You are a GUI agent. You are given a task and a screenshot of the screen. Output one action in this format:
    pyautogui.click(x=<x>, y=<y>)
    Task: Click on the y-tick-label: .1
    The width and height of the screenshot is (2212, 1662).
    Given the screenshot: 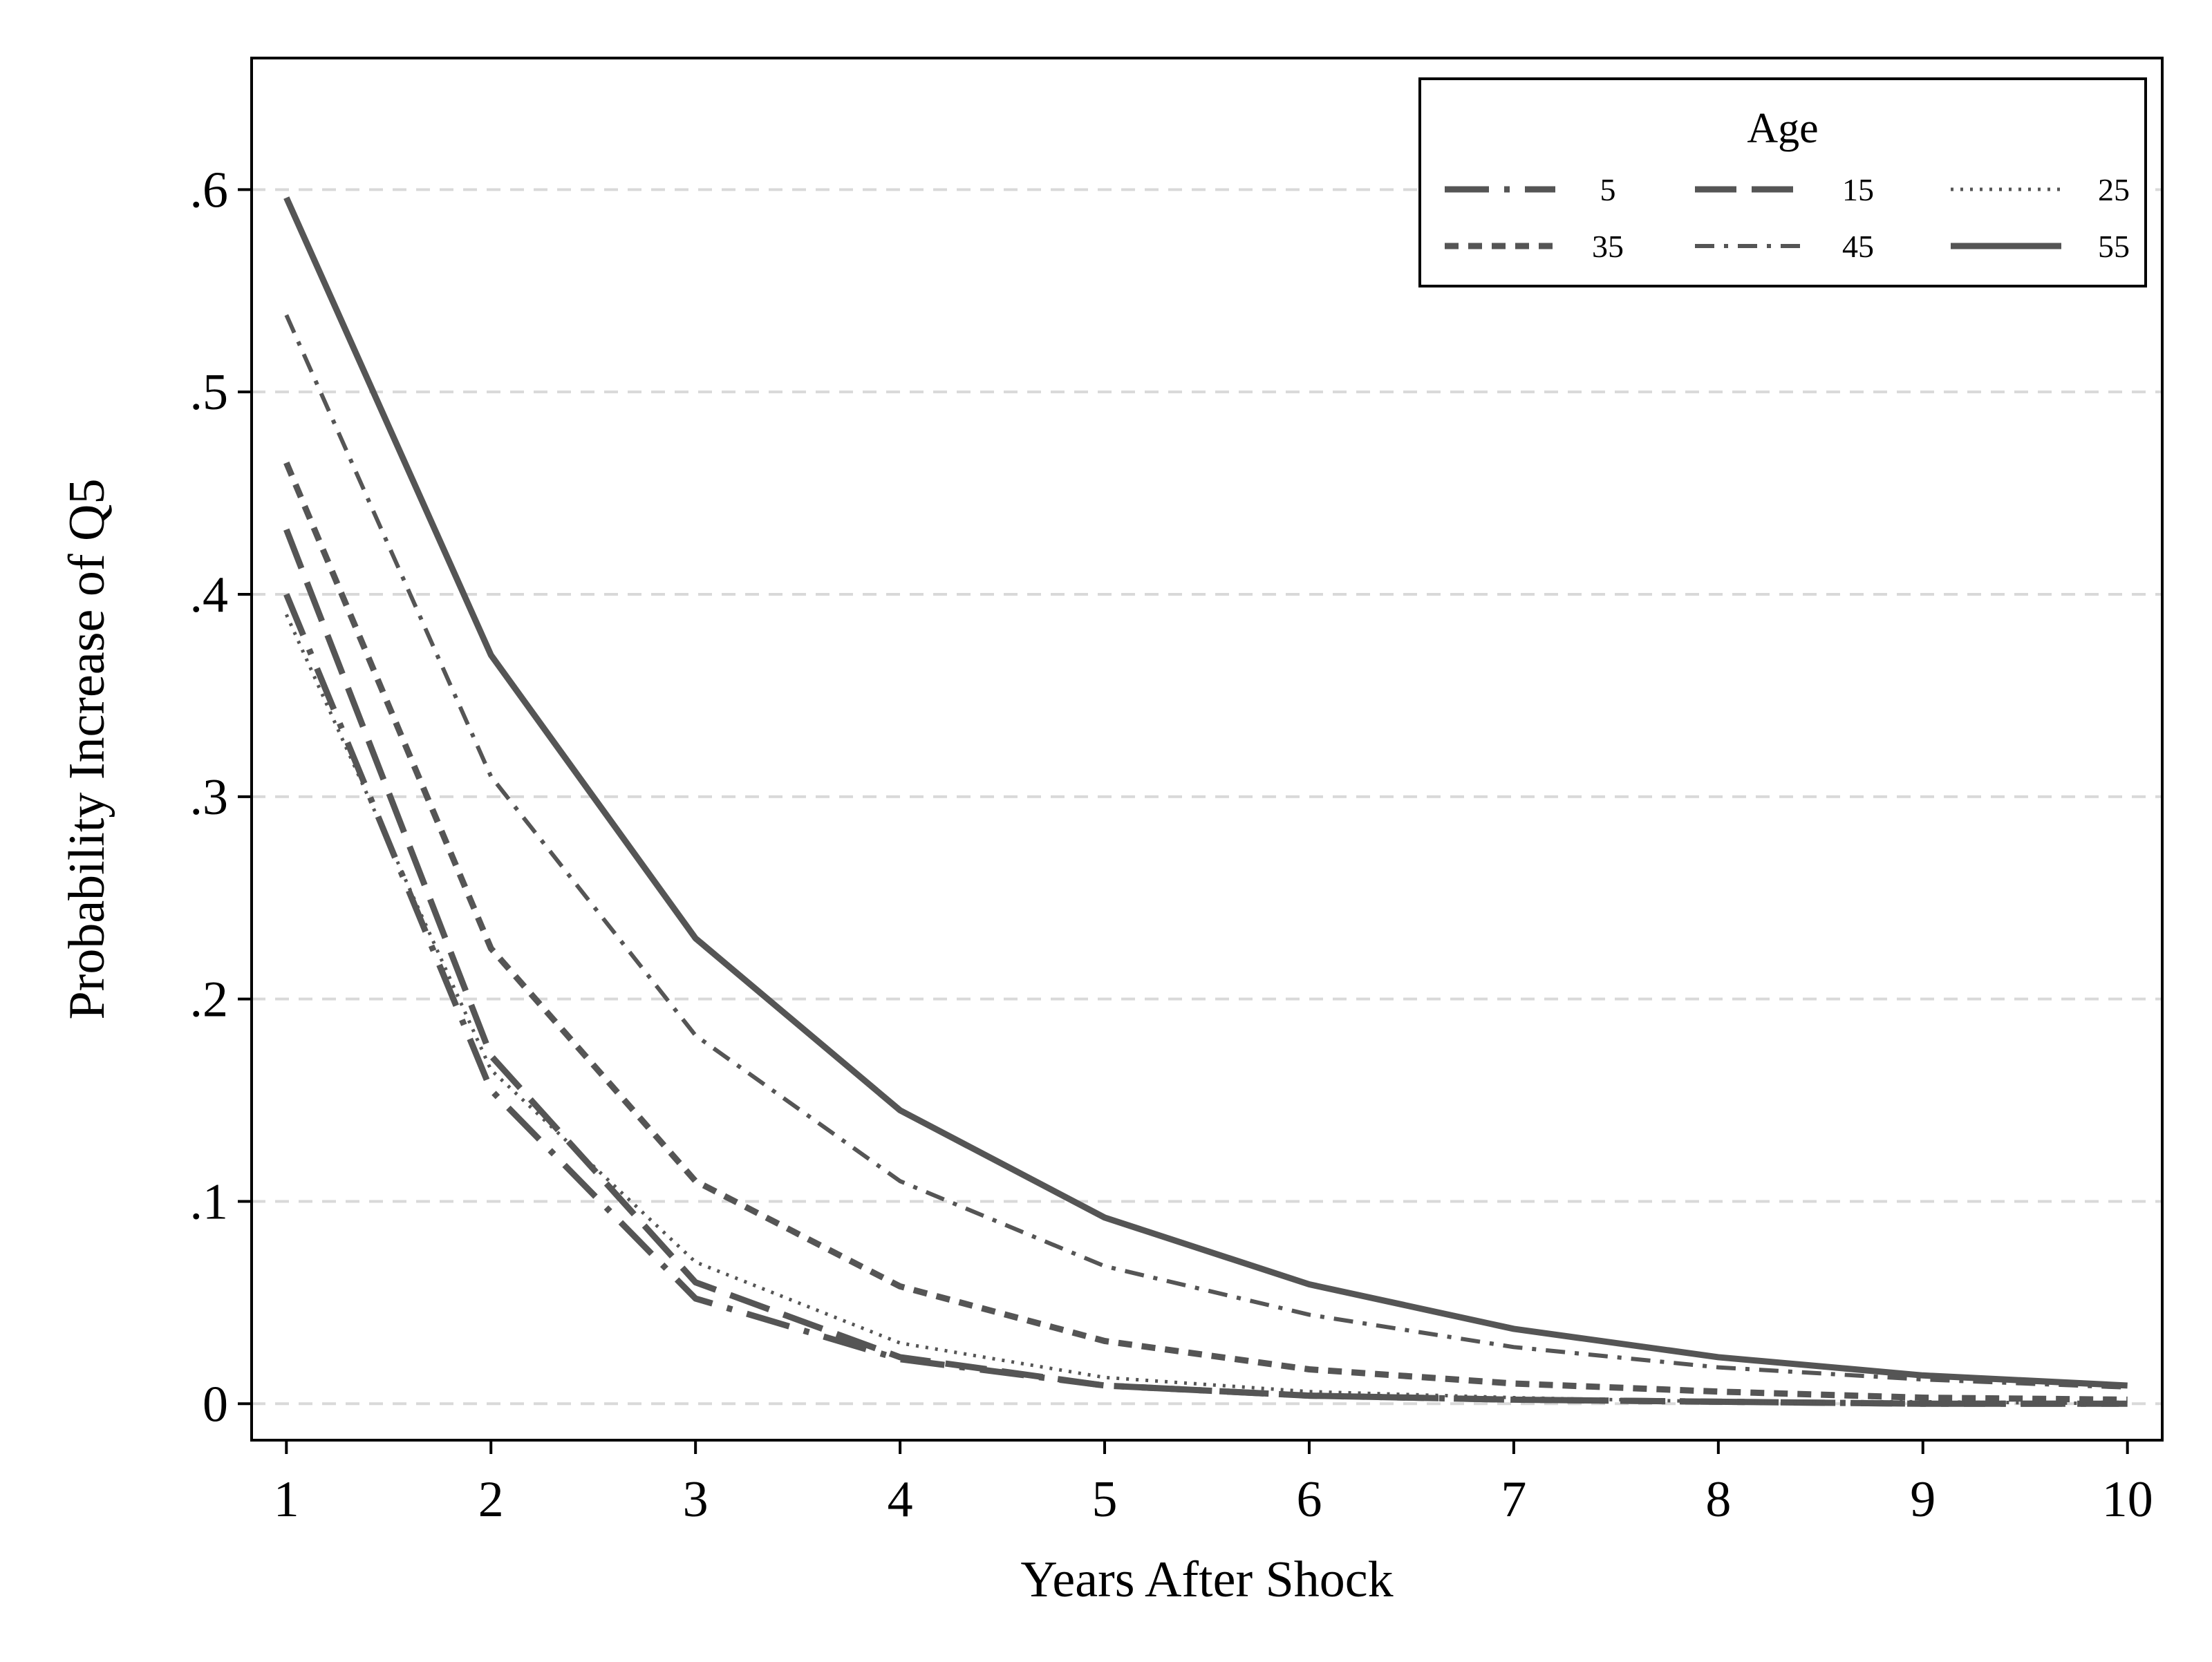 What is the action you would take?
    pyautogui.click(x=209, y=1201)
    